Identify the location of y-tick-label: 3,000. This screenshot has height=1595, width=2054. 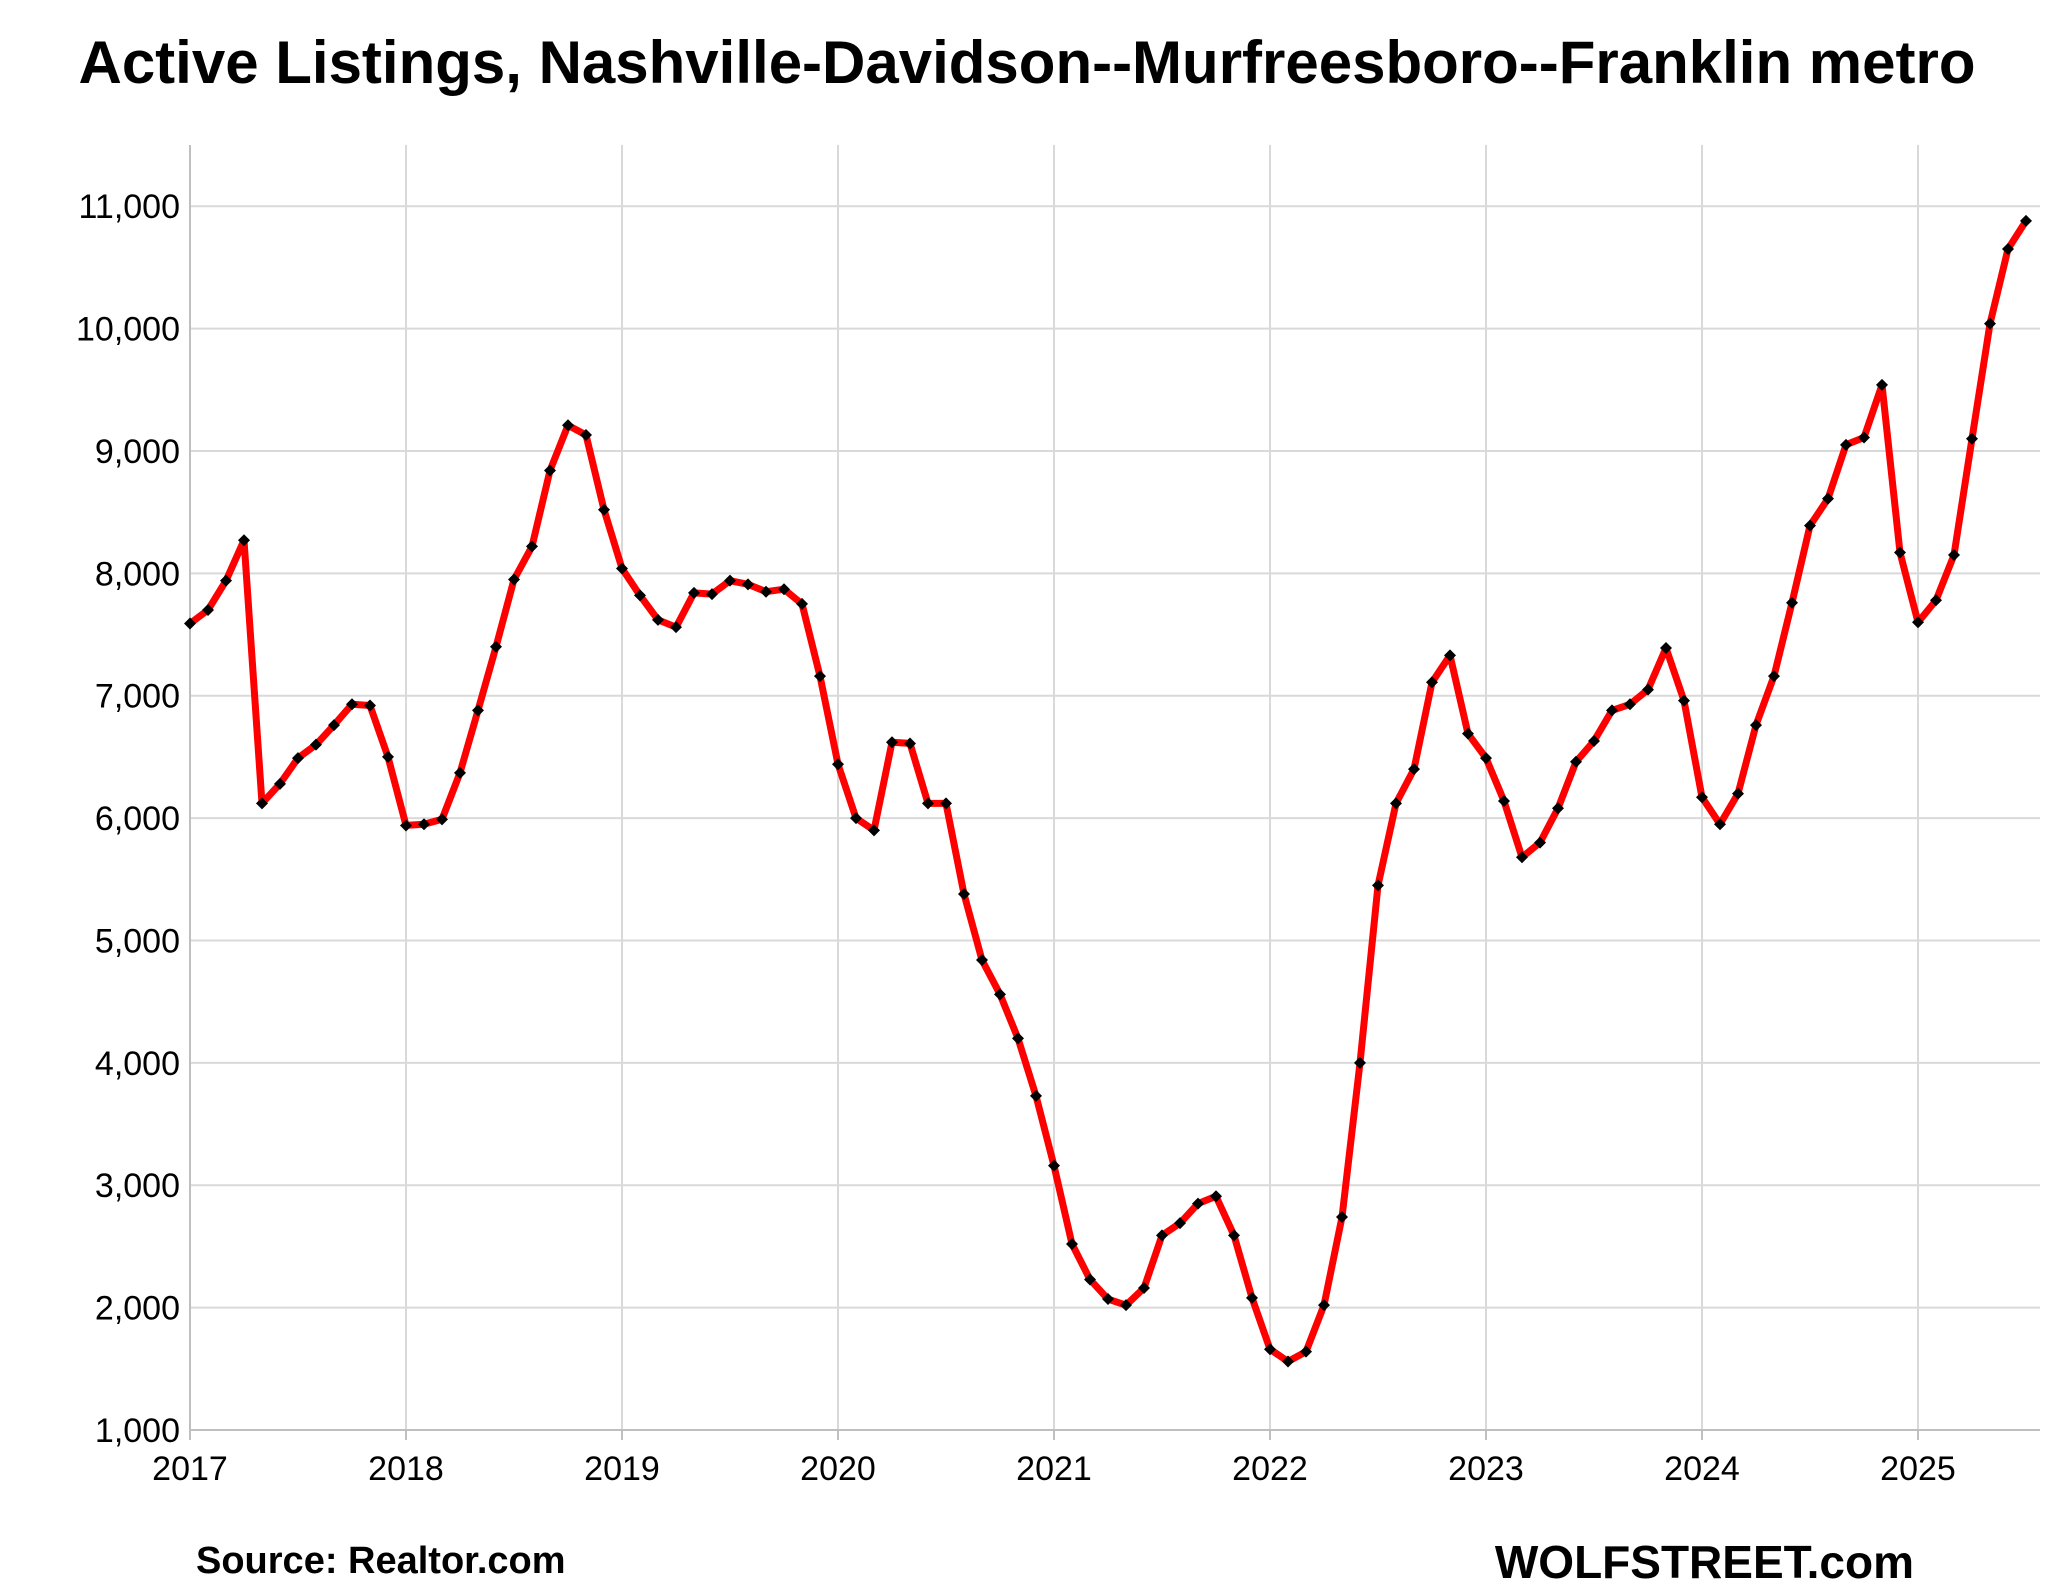
(137, 1186).